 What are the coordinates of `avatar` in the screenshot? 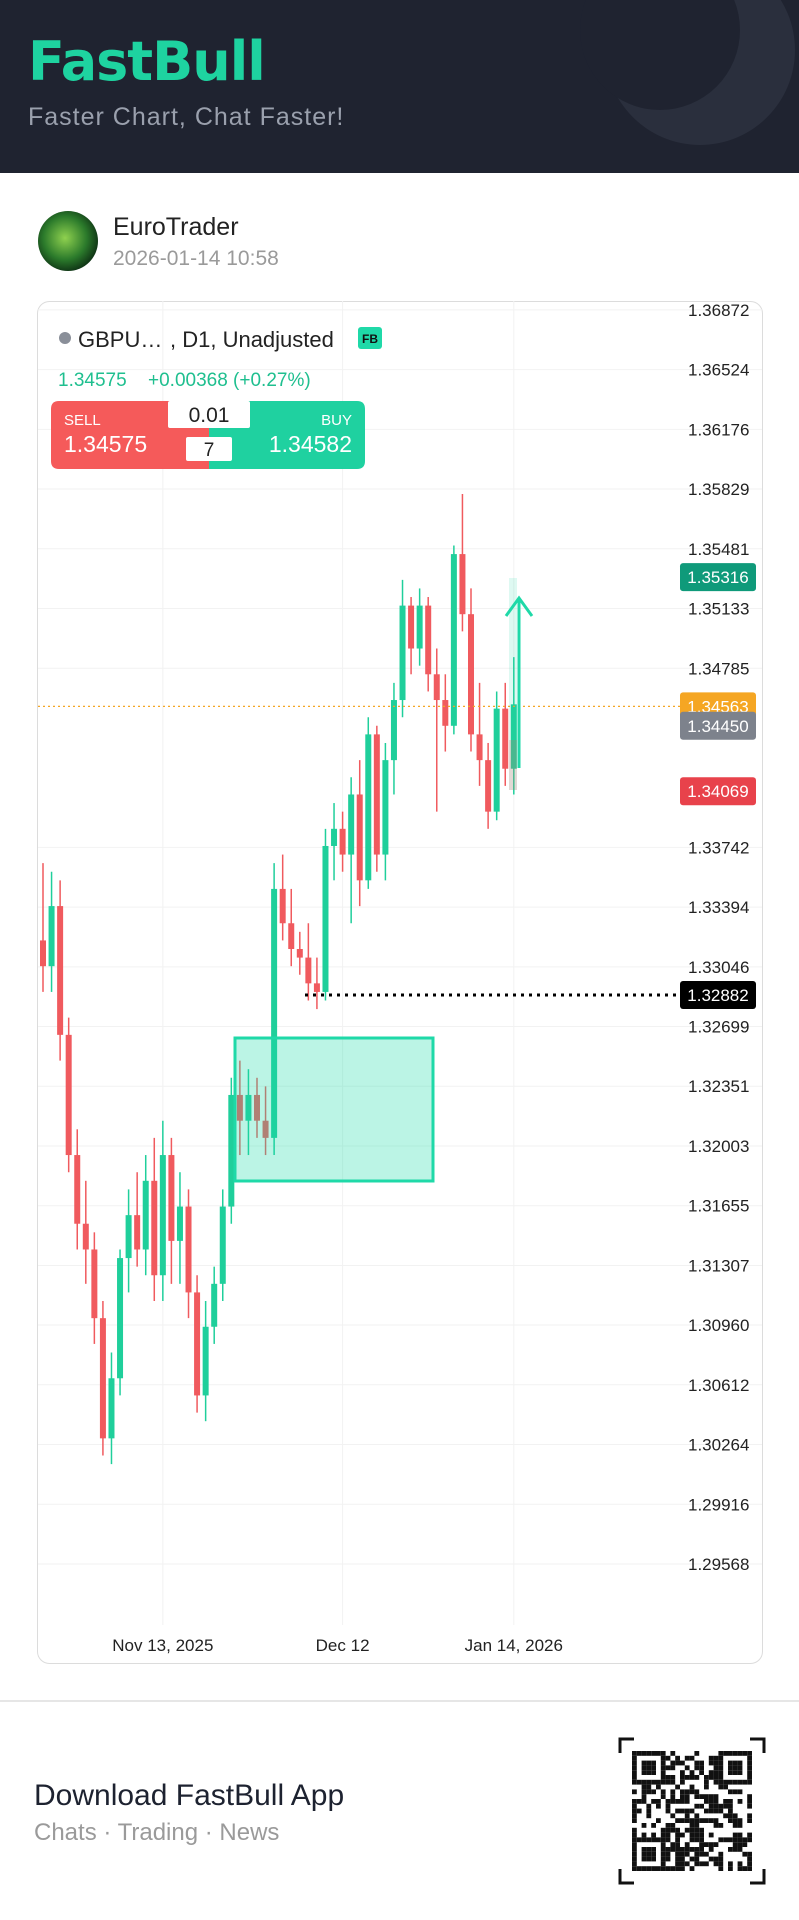 It's located at (68, 241).